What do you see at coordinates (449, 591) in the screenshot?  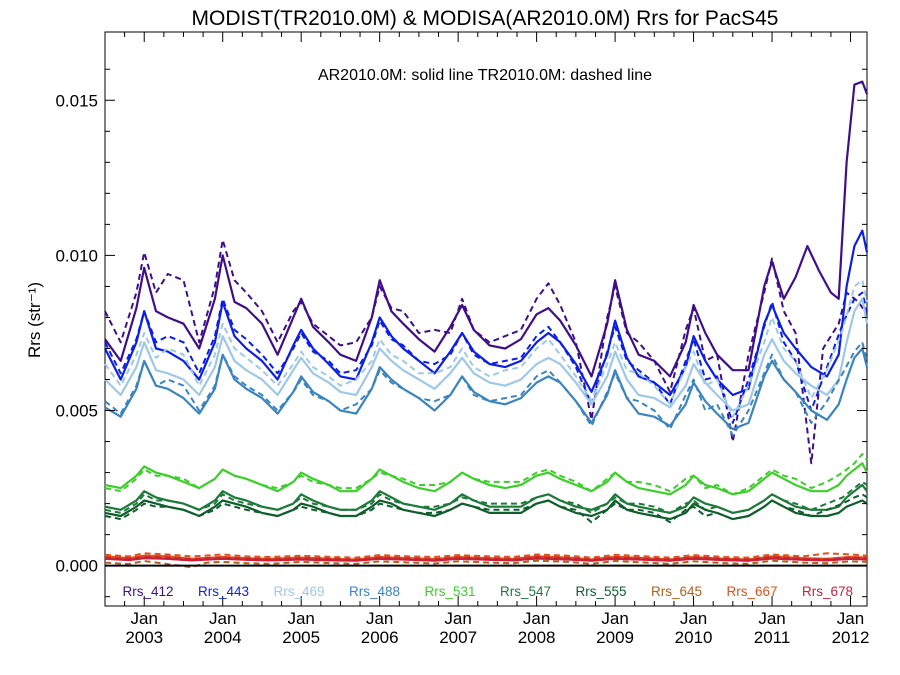 I see `legend-entry-rrs-531: Rrs_531` at bounding box center [449, 591].